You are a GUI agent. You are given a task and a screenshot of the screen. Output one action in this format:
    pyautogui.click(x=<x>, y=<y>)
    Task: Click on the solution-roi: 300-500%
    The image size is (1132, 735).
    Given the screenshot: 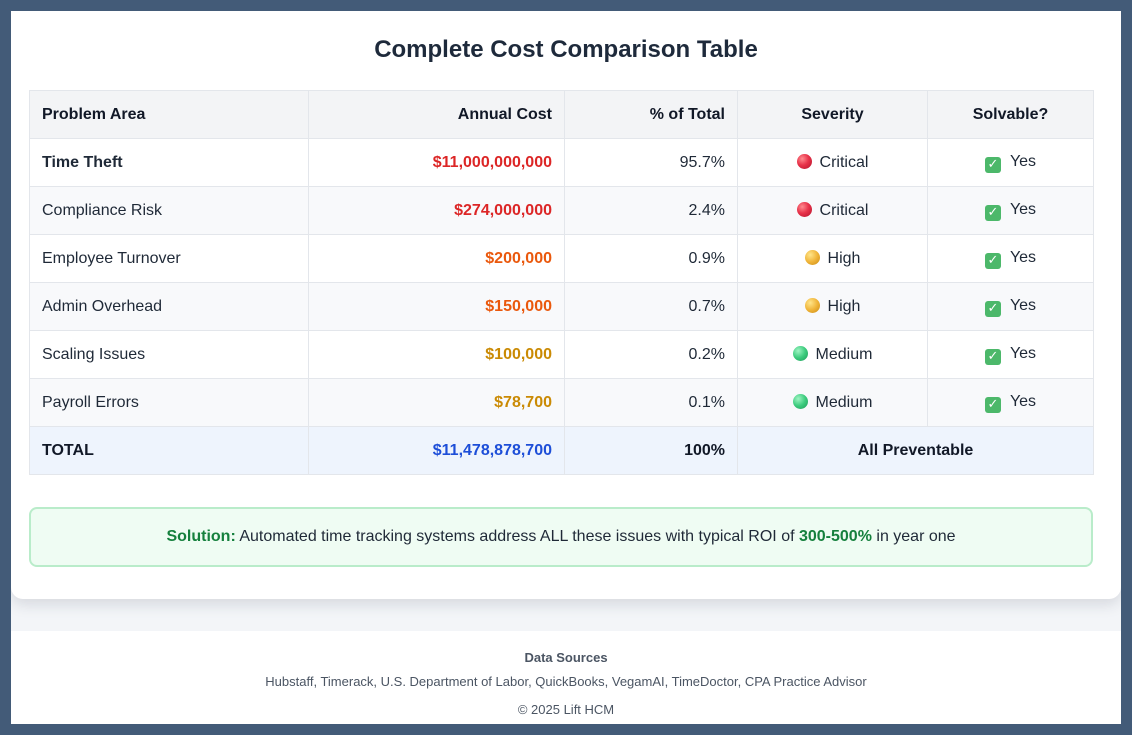 What is the action you would take?
    pyautogui.click(x=835, y=536)
    